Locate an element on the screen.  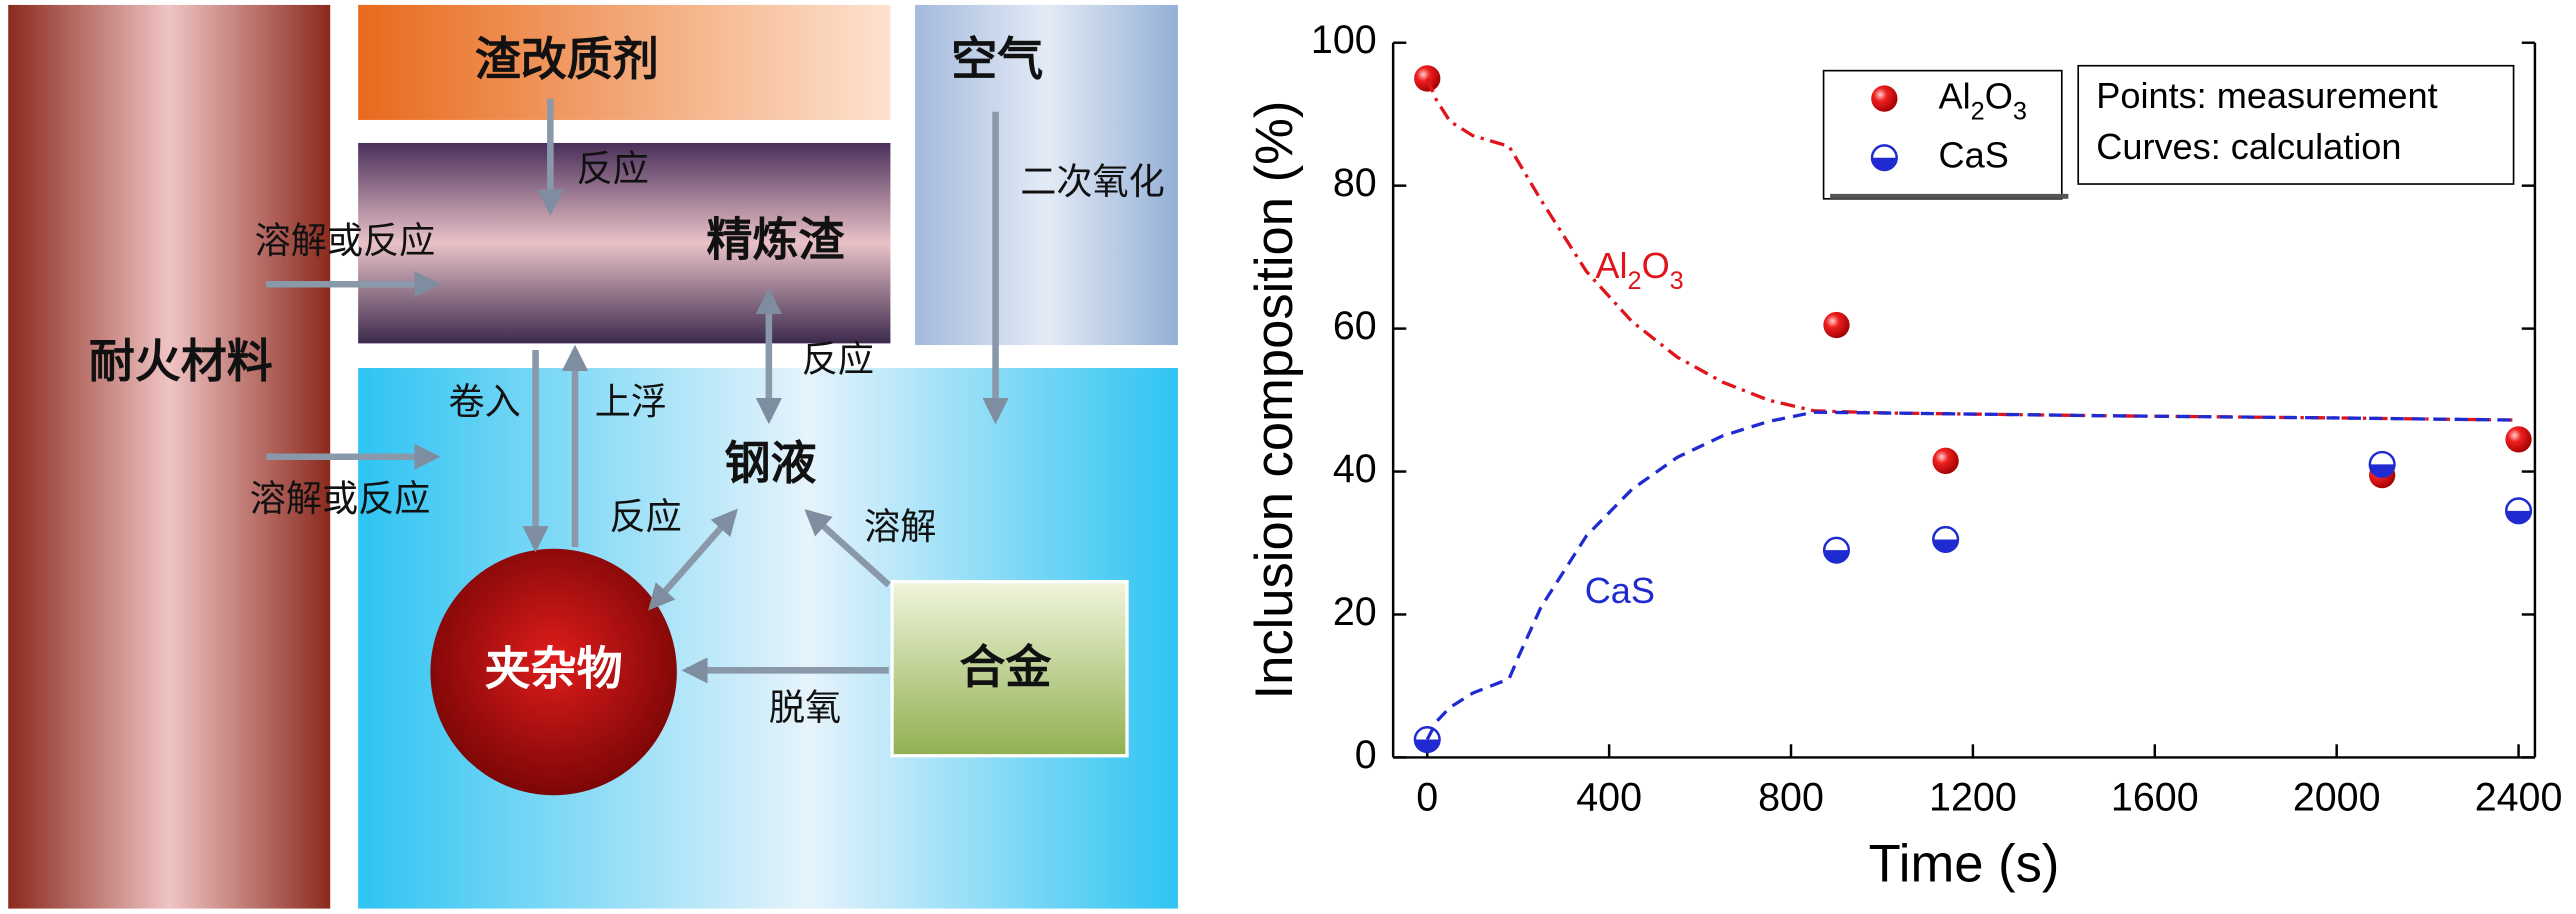
annotation: Points: measurement Curves: calculation is located at coordinates (2296, 124).